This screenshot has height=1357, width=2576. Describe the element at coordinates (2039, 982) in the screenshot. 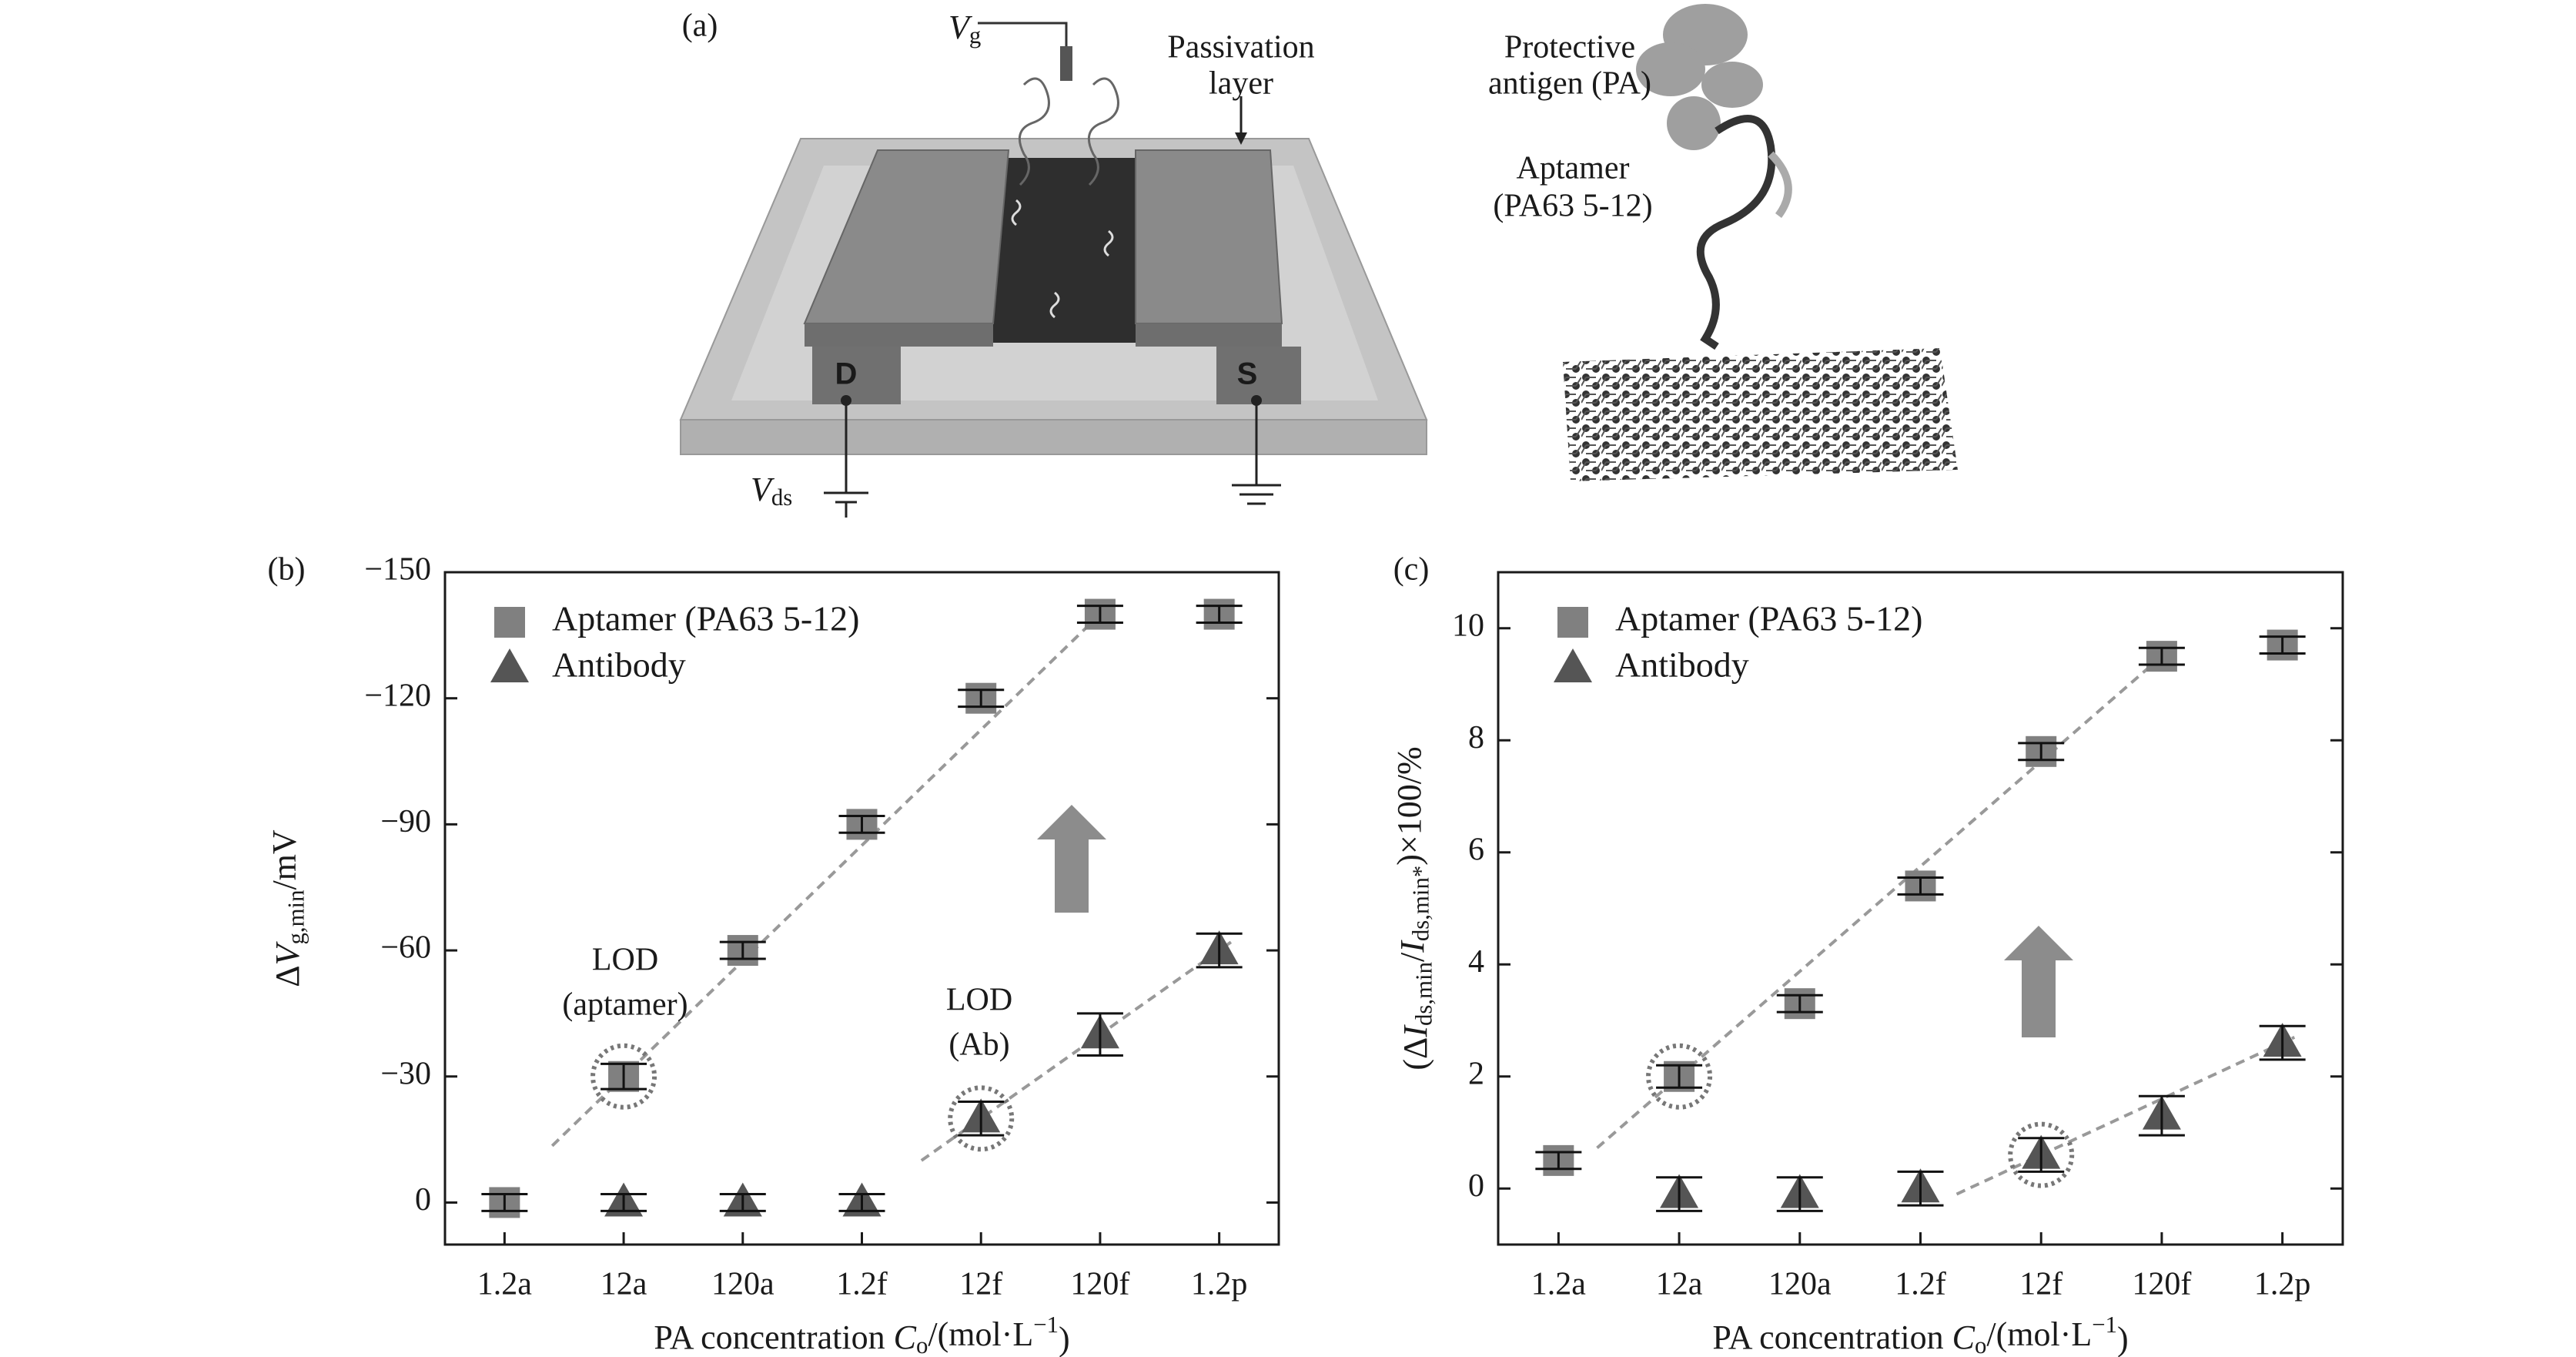

I see `arrow` at that location.